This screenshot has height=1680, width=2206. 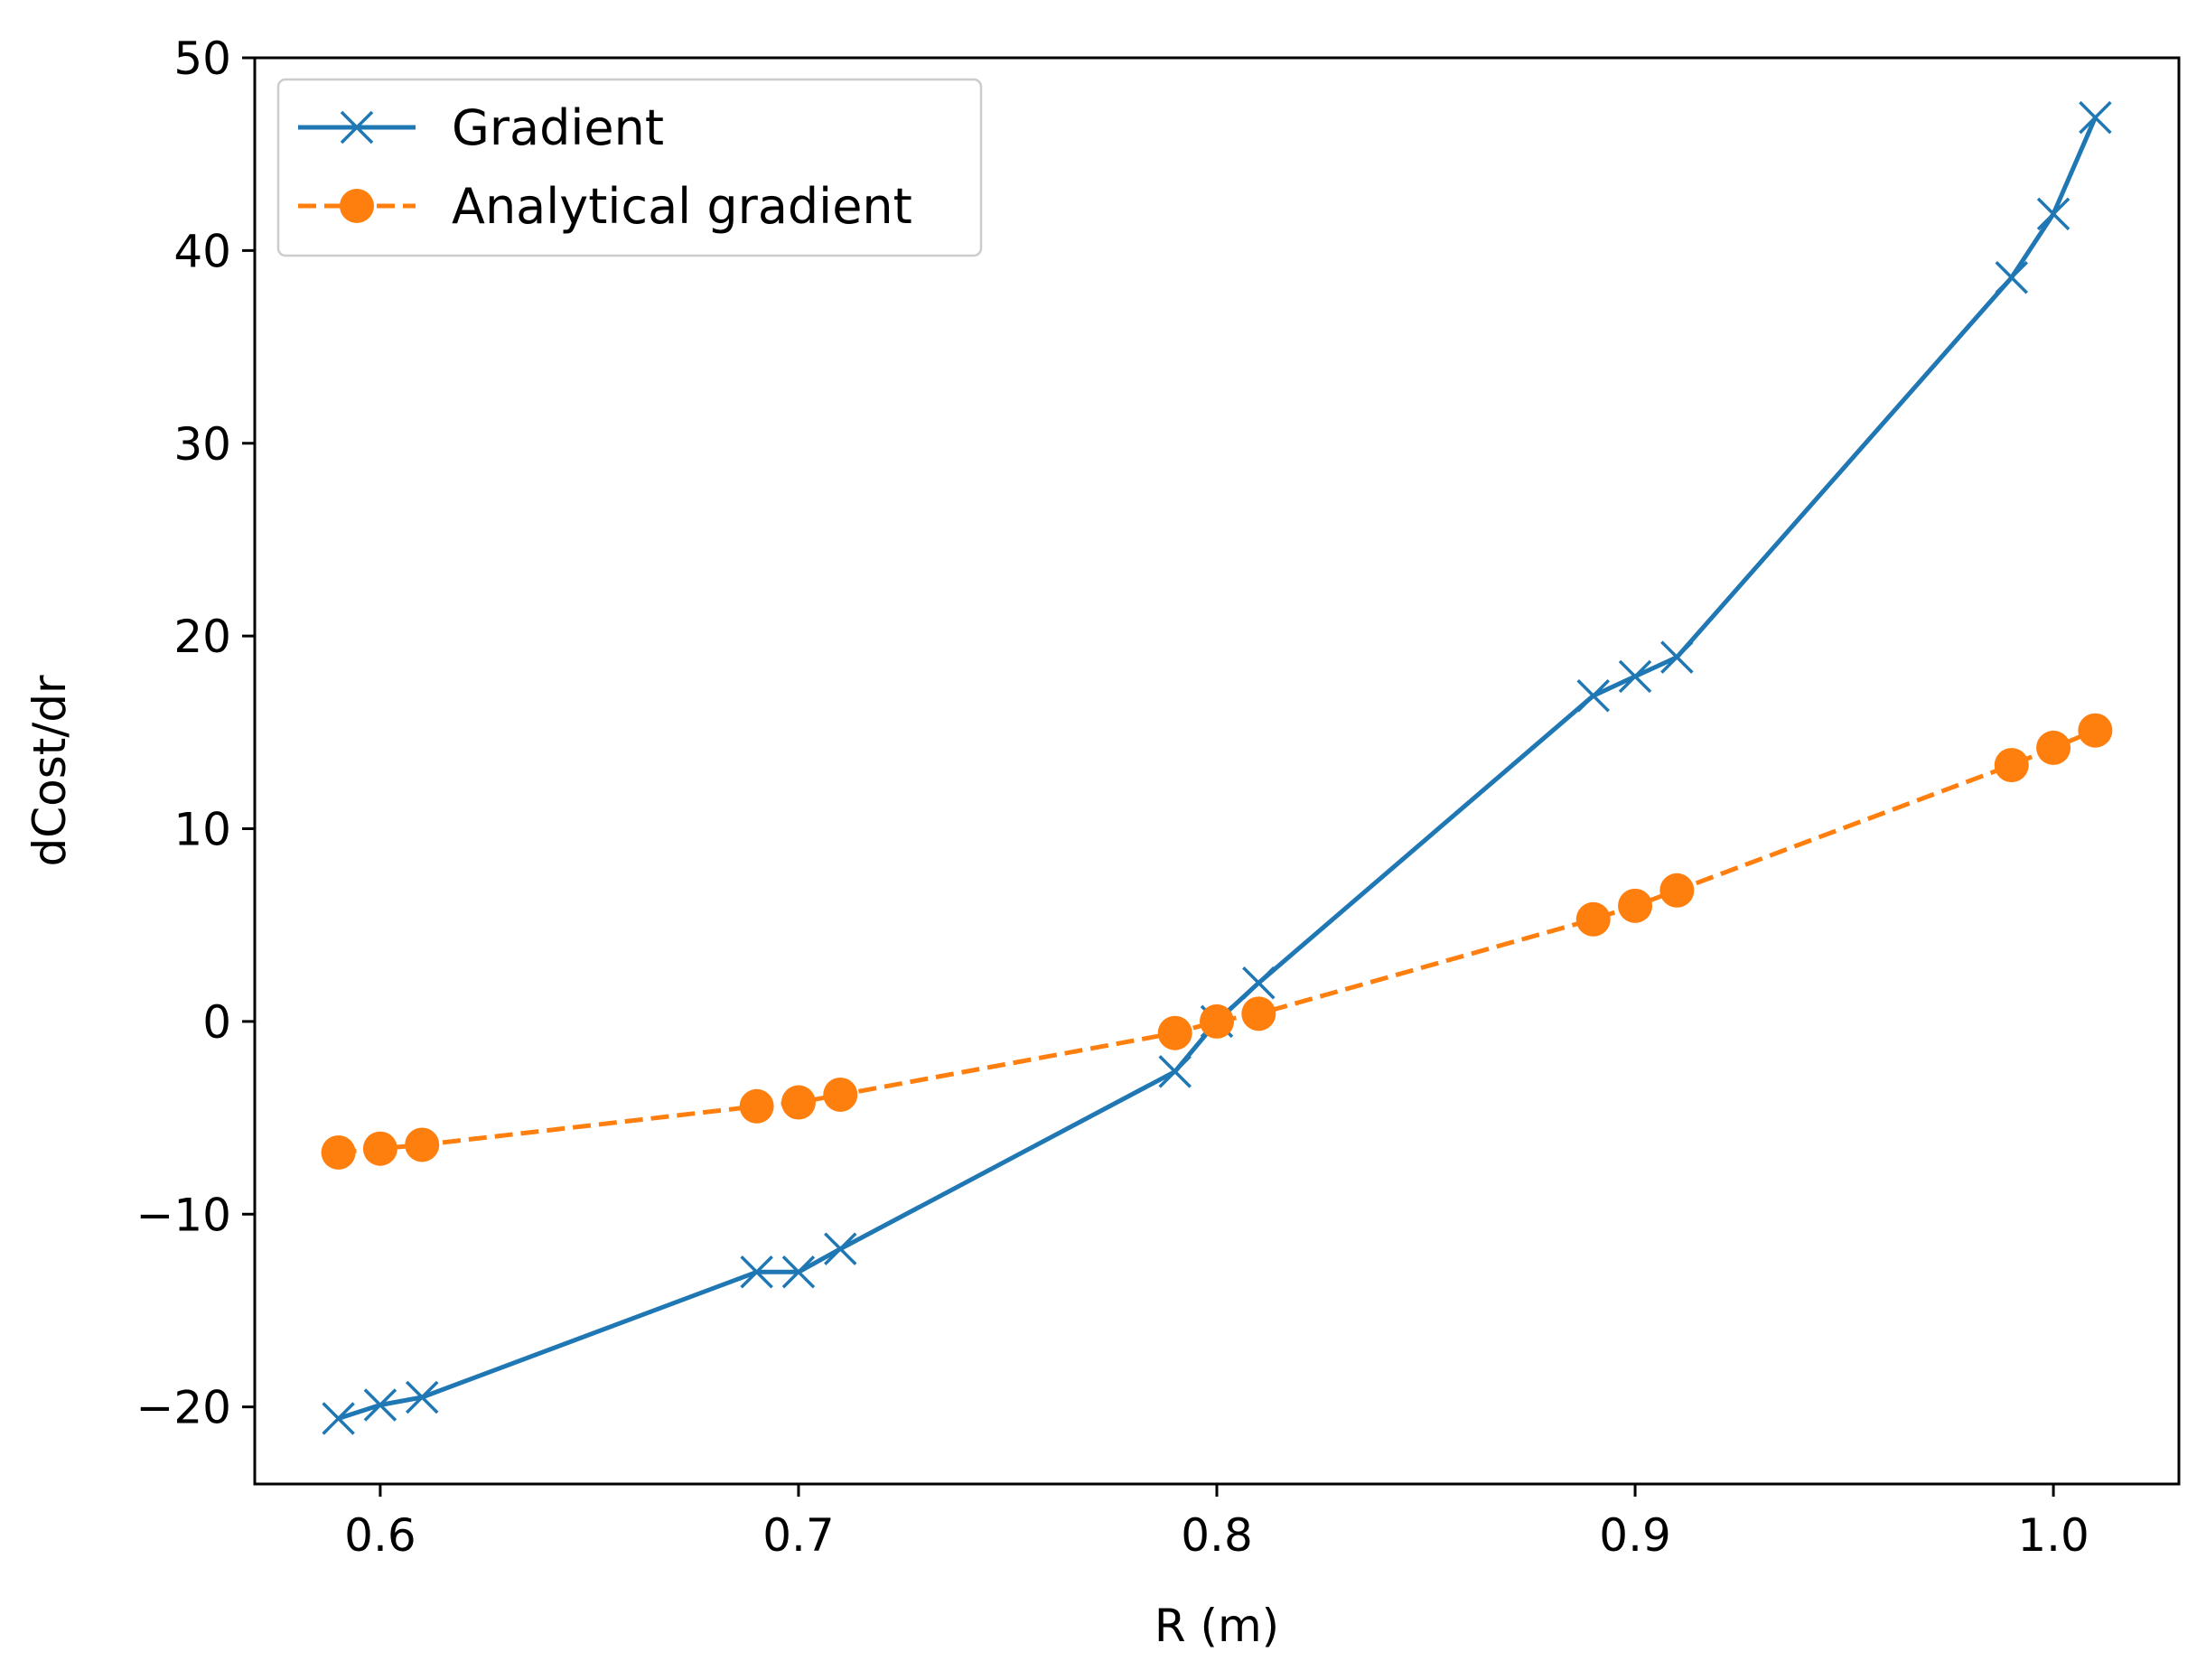 I want to click on x-tick-label: 1.0, so click(x=2053, y=1536).